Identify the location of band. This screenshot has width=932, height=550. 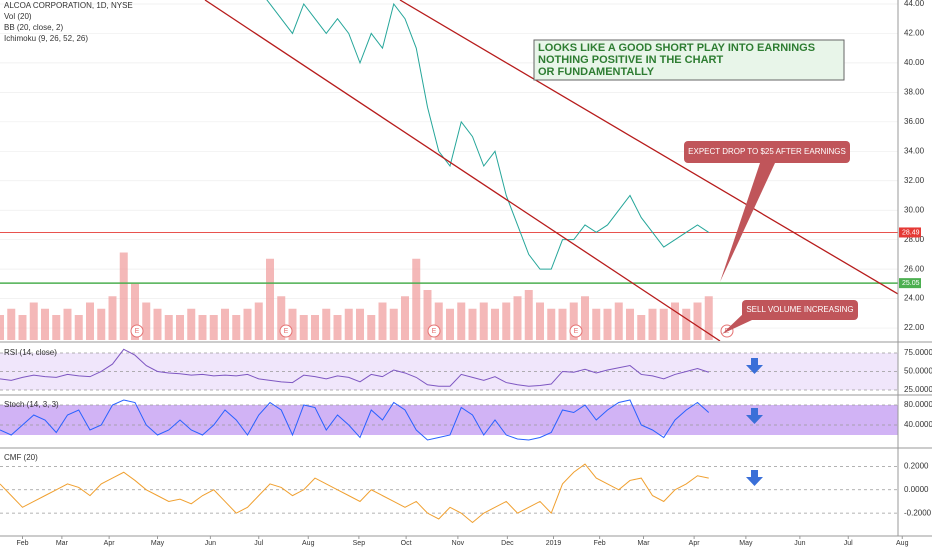
(449, 420).